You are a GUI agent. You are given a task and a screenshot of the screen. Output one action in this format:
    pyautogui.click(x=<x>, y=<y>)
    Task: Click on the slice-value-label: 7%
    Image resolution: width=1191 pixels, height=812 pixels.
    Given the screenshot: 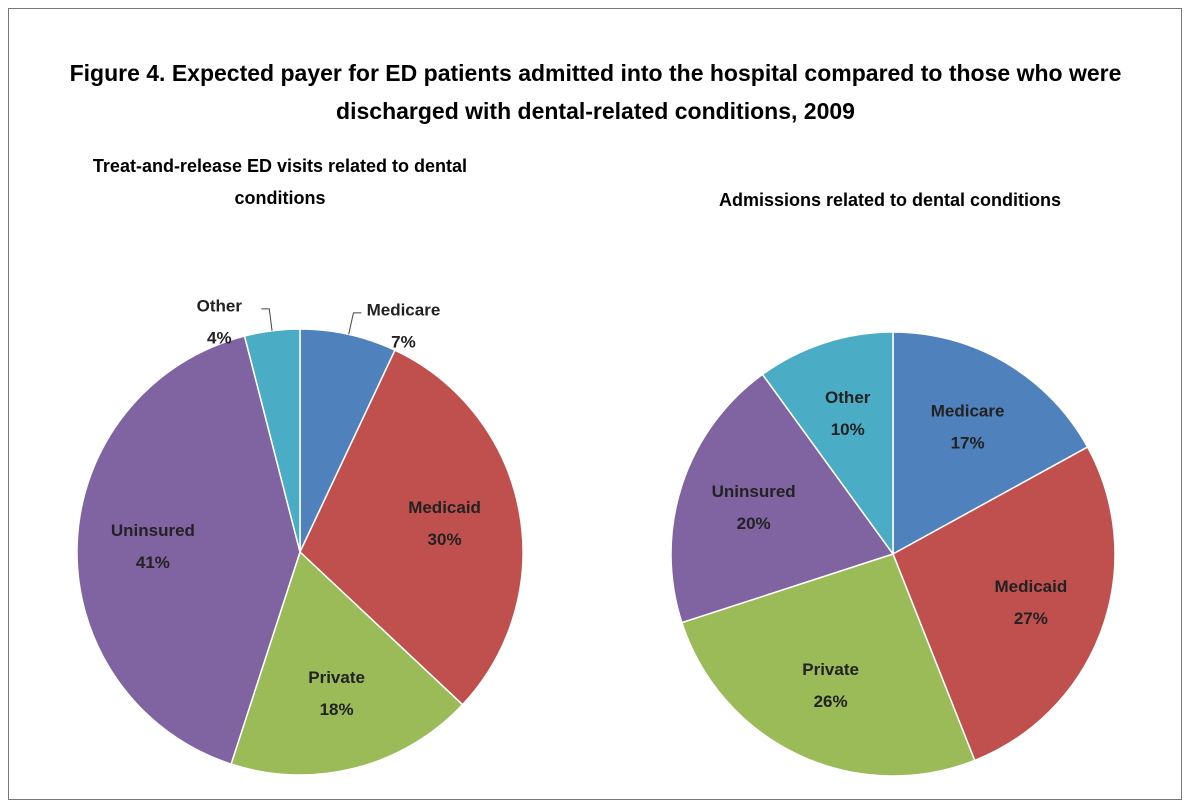 What is the action you would take?
    pyautogui.click(x=403, y=341)
    